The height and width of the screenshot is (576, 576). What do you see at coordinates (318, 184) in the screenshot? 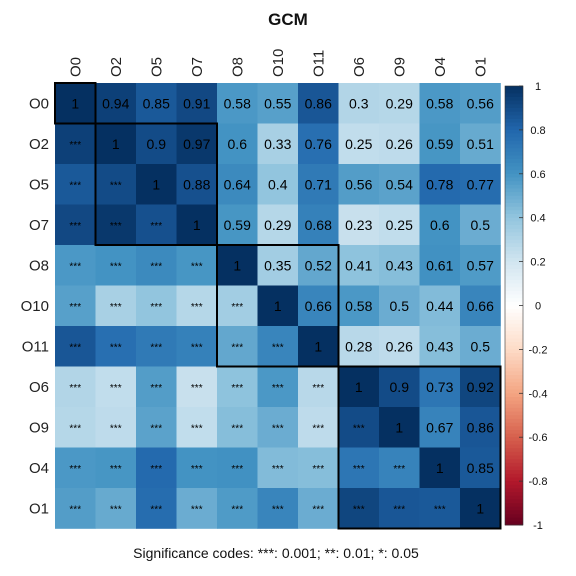
I see `cell-value-label: 0.71` at bounding box center [318, 184].